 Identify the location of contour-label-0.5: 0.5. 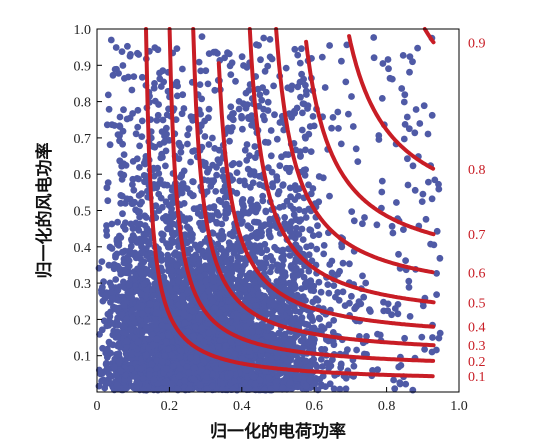
(477, 303).